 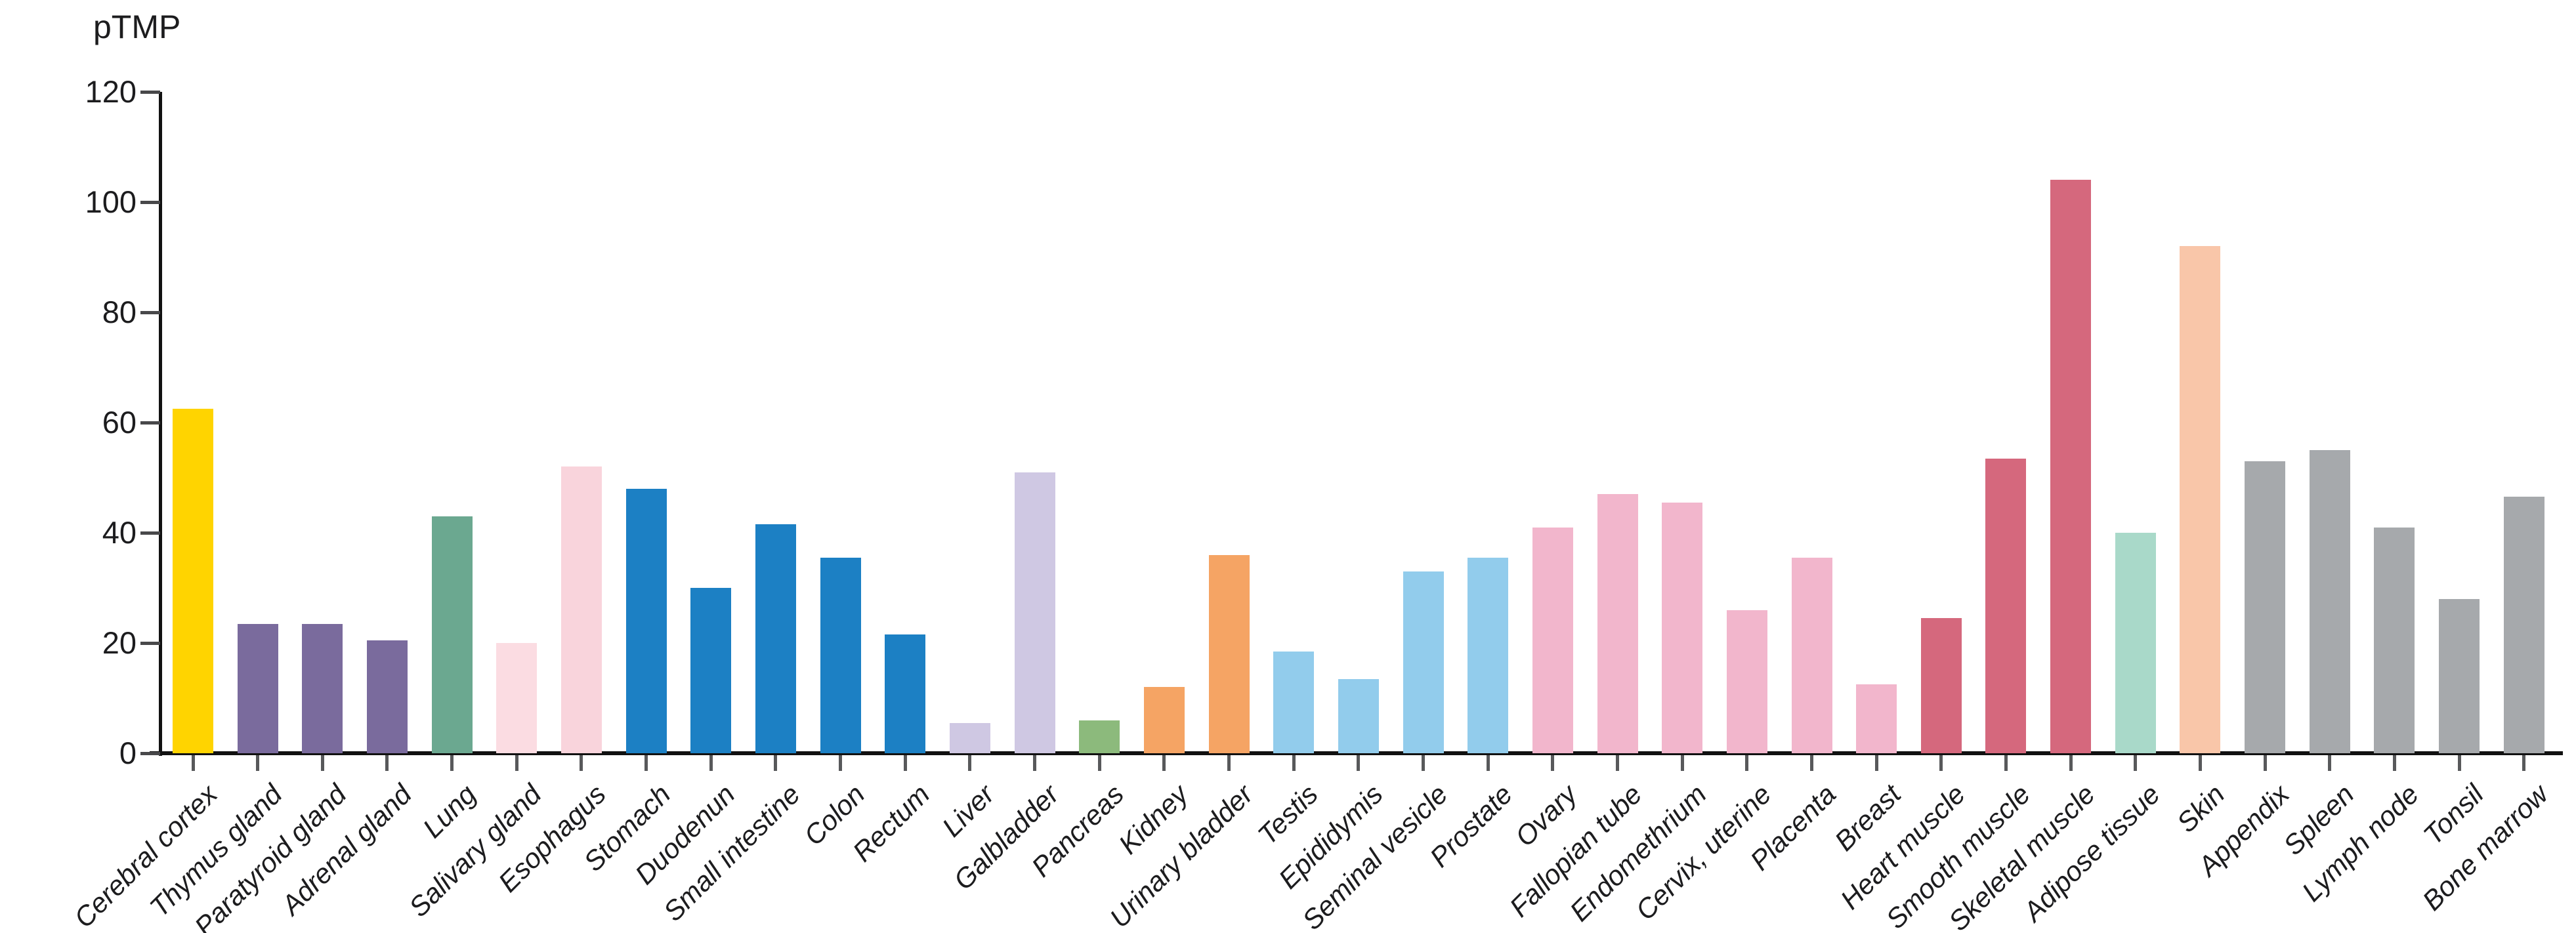 What do you see at coordinates (119, 532) in the screenshot?
I see `y-tick-label: 40` at bounding box center [119, 532].